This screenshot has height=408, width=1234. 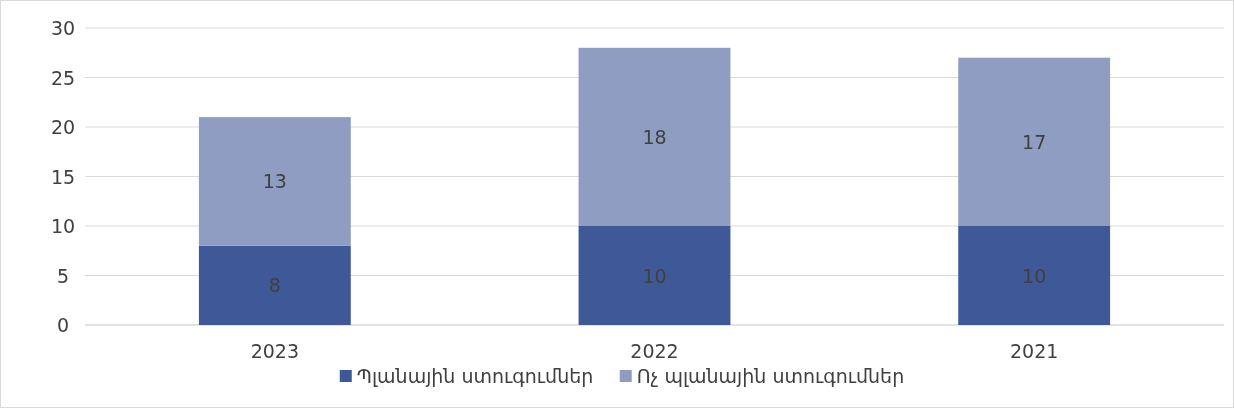 I want to click on data-label: 13, so click(x=274, y=181).